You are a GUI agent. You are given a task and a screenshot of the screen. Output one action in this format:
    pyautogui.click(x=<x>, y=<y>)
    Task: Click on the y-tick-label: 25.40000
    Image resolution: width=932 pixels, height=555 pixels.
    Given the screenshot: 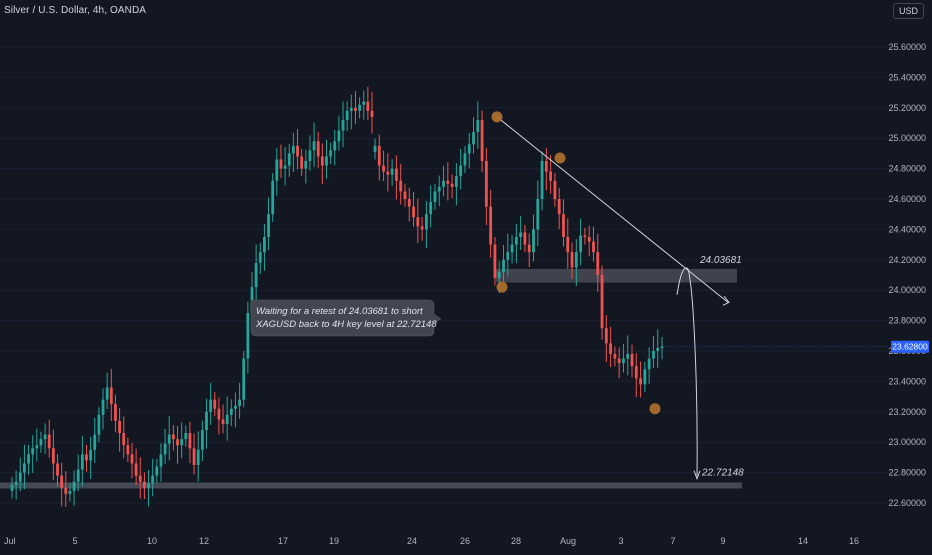 What is the action you would take?
    pyautogui.click(x=907, y=77)
    